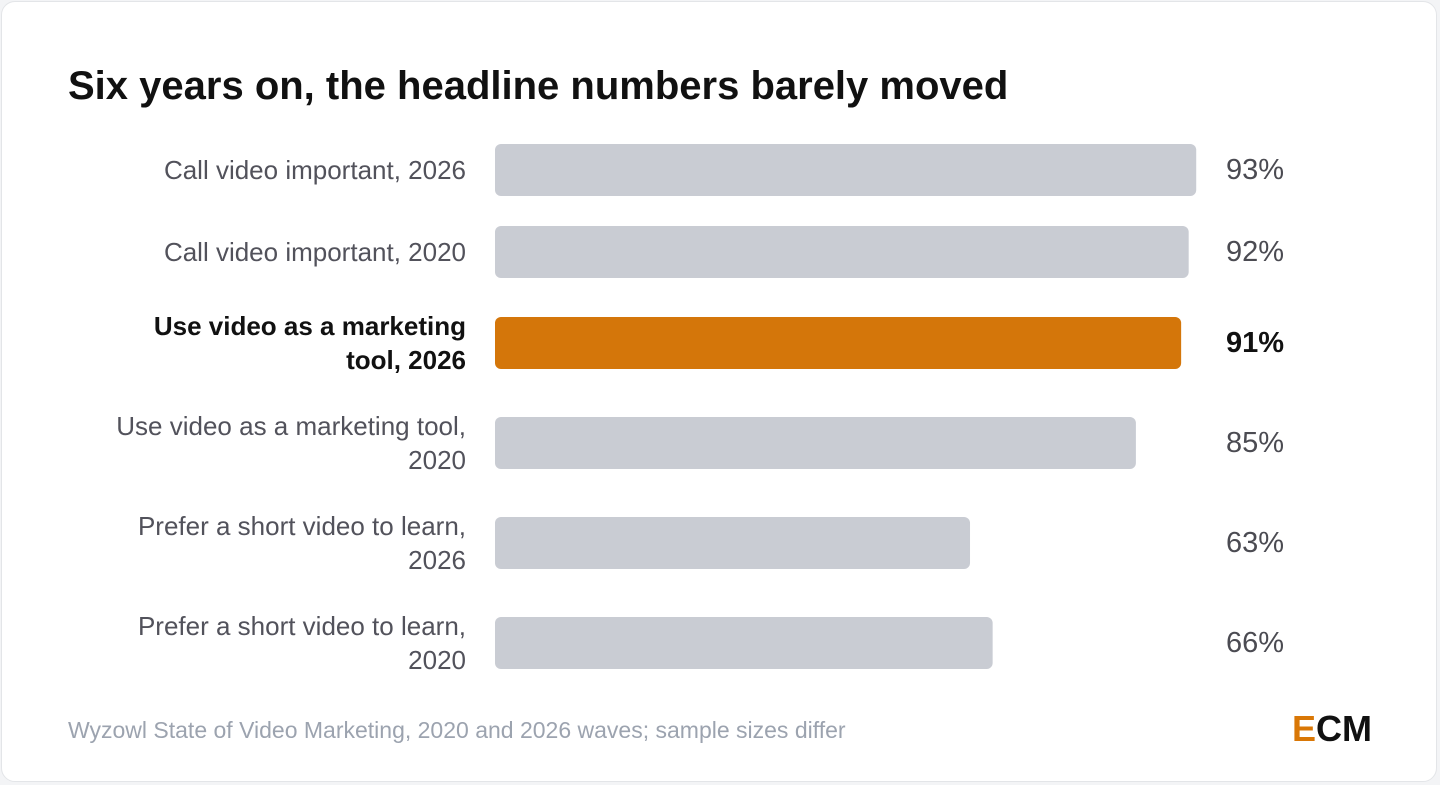  What do you see at coordinates (302, 543) in the screenshot?
I see `category-label-4: Prefer a short video to learn, 2026` at bounding box center [302, 543].